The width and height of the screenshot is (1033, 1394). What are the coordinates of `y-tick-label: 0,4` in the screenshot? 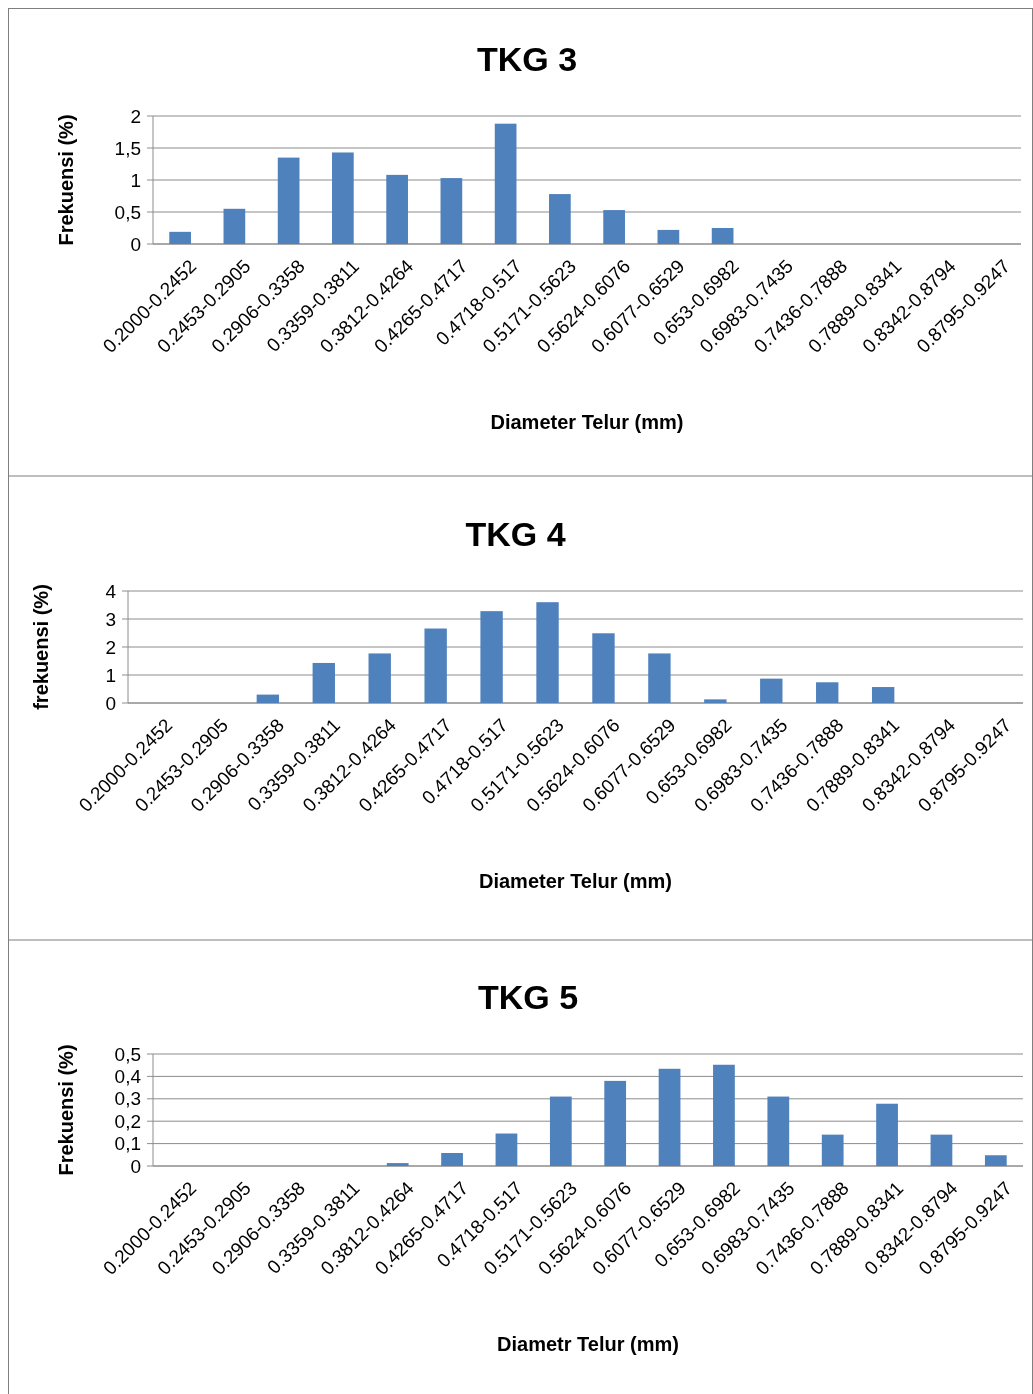 It's located at (128, 1077).